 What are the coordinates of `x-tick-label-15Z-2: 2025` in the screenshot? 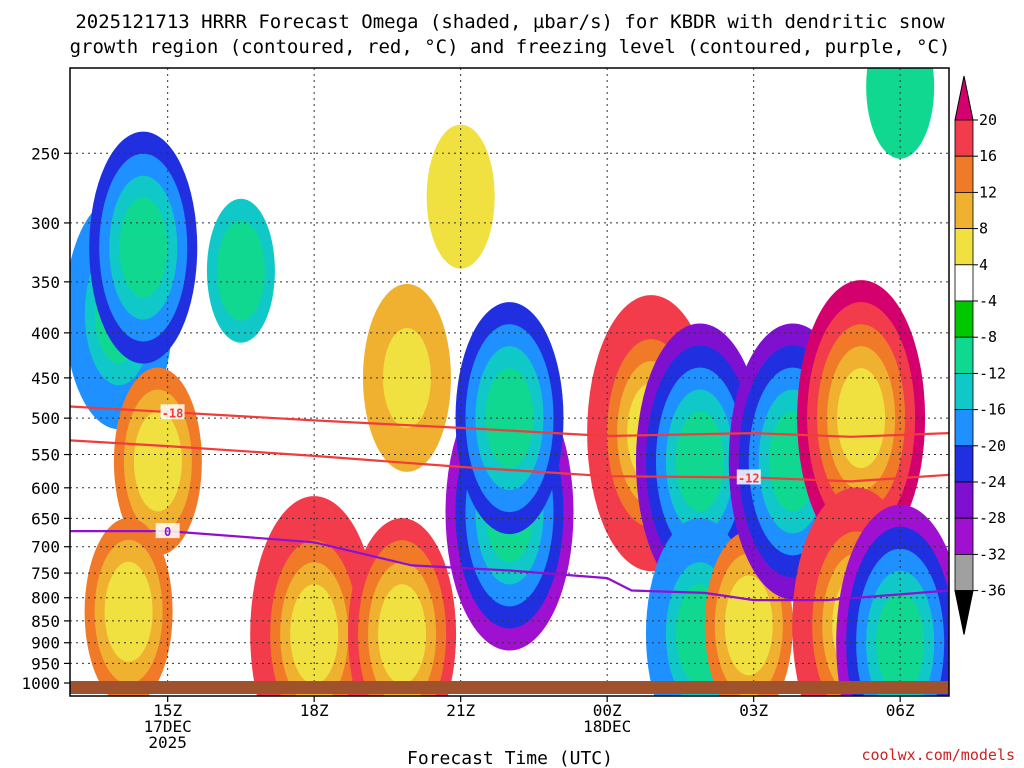 It's located at (167, 742).